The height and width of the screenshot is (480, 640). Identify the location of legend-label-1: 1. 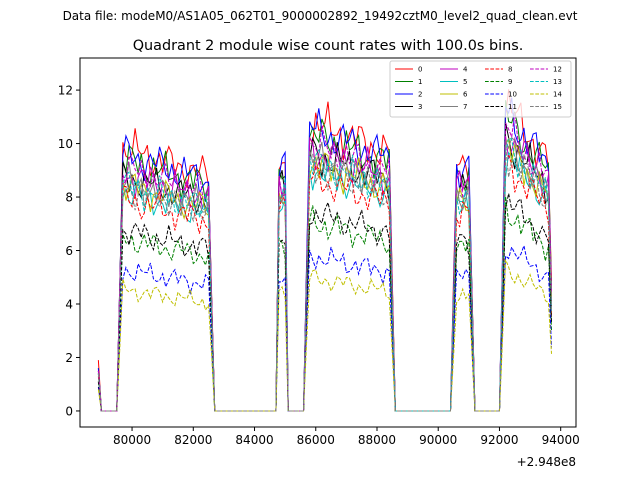
(420, 82).